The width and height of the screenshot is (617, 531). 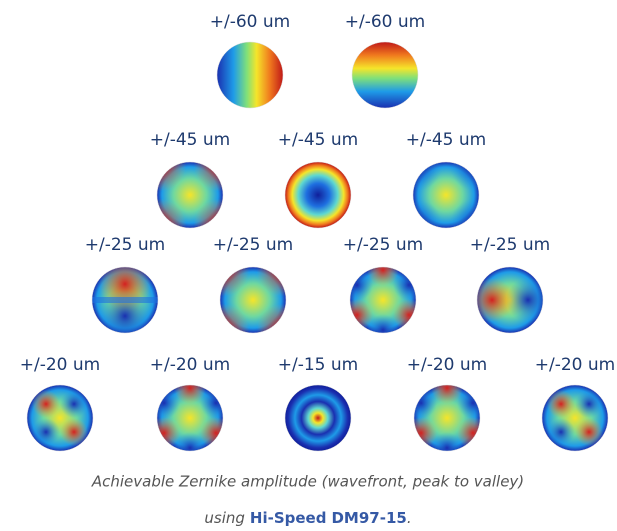 I want to click on caption-prefix: using, so click(x=224, y=518).